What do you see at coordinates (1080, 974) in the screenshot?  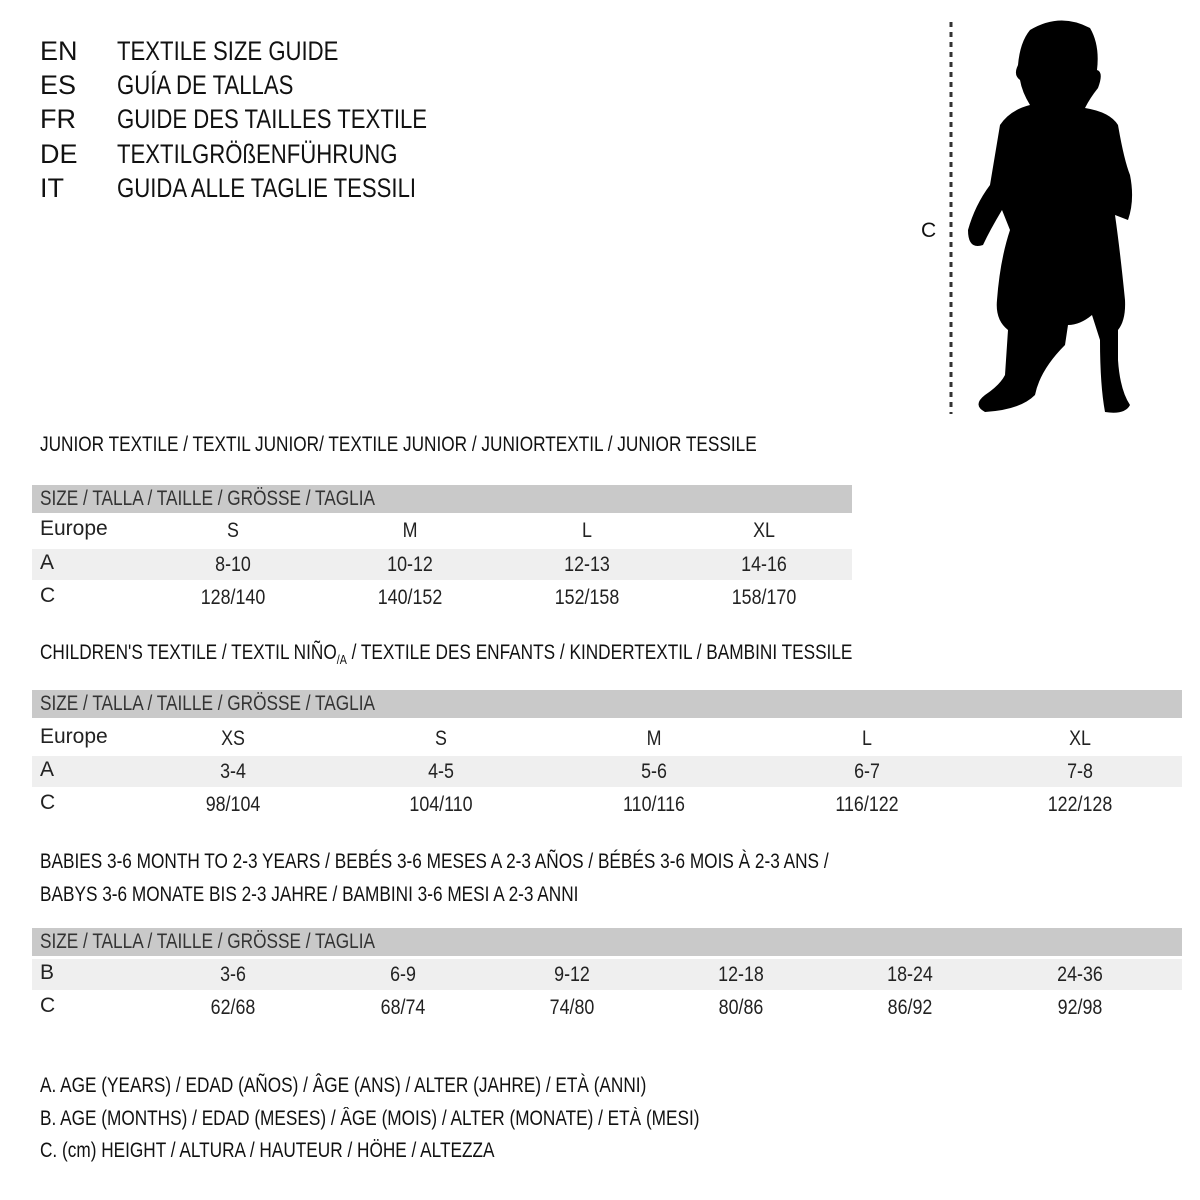 I see `table-cell: 24-36` at bounding box center [1080, 974].